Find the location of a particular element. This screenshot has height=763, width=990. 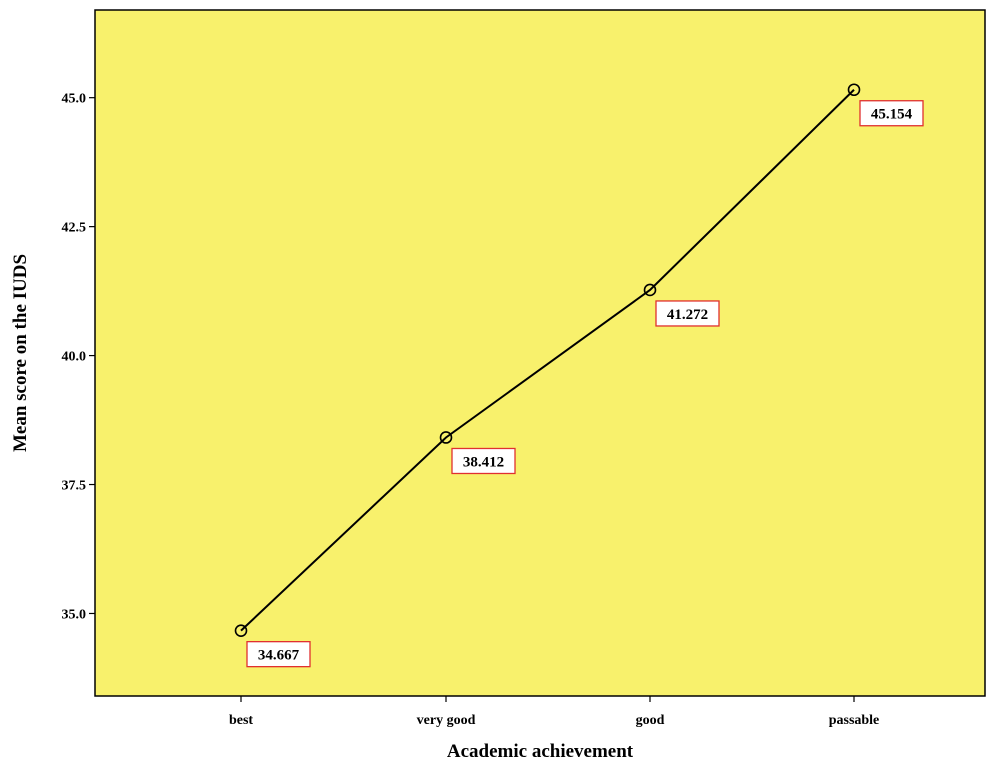

data-label-text: 34.667 is located at coordinates (279, 656).